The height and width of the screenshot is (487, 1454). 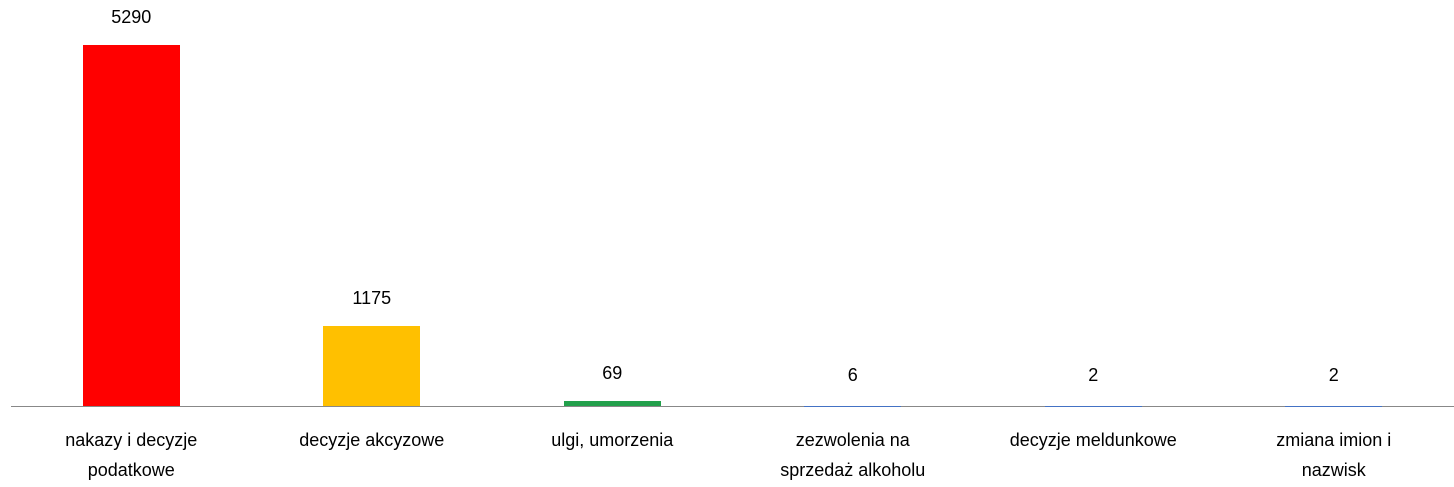 I want to click on x-tick-label: decyzje meldunkowe, so click(x=1093, y=440).